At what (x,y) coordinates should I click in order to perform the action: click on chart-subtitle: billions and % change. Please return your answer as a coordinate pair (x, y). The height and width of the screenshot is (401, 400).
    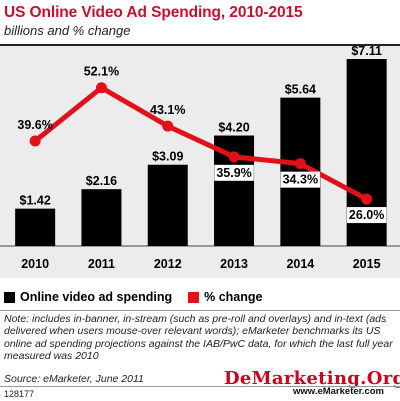
    Looking at the image, I should click on (67, 30).